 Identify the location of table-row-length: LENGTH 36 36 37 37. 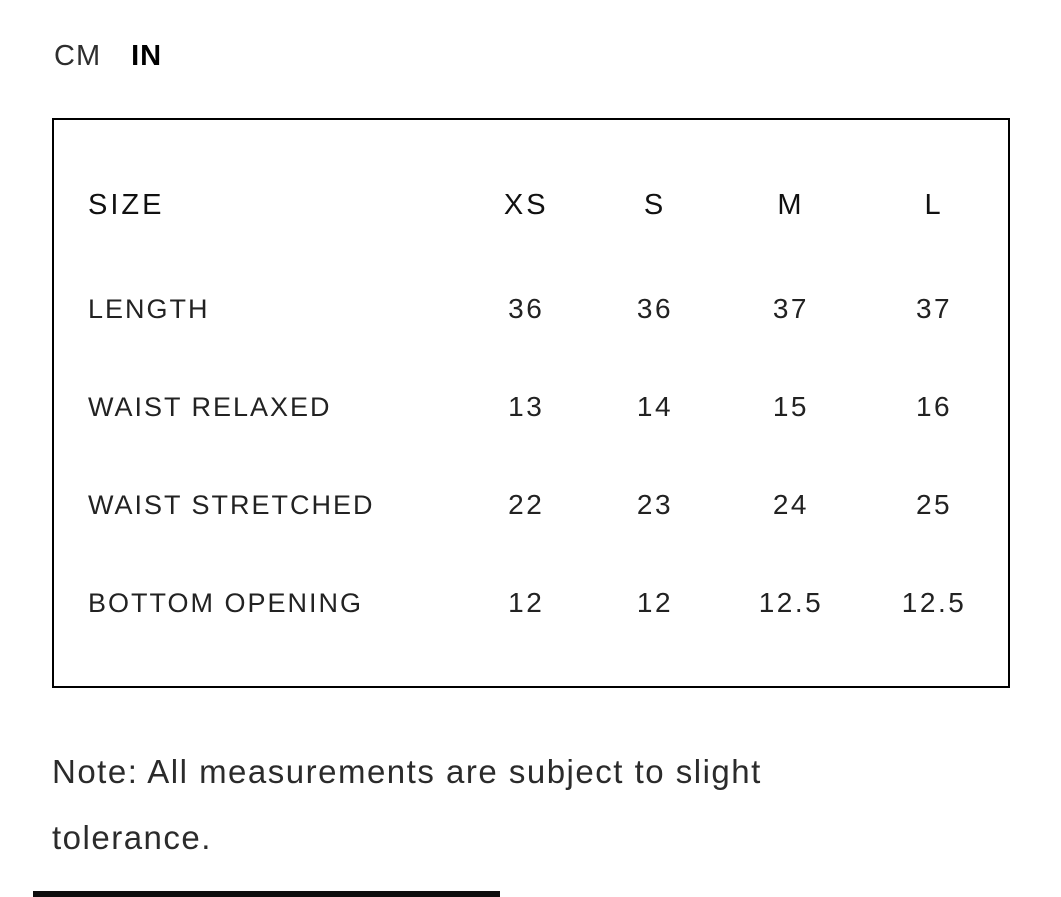
(531, 305).